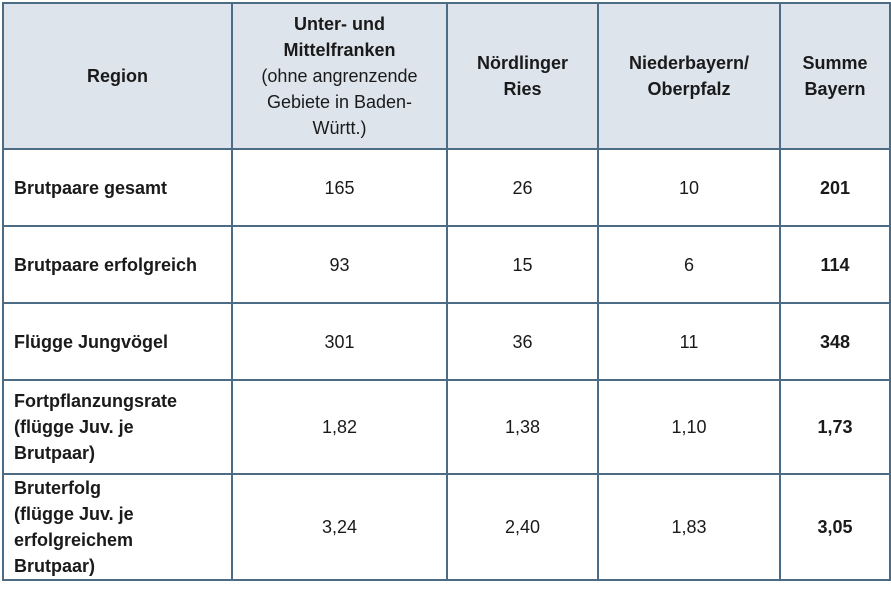 The width and height of the screenshot is (891, 595). Describe the element at coordinates (689, 341) in the screenshot. I see `cell-value: 11` at that location.